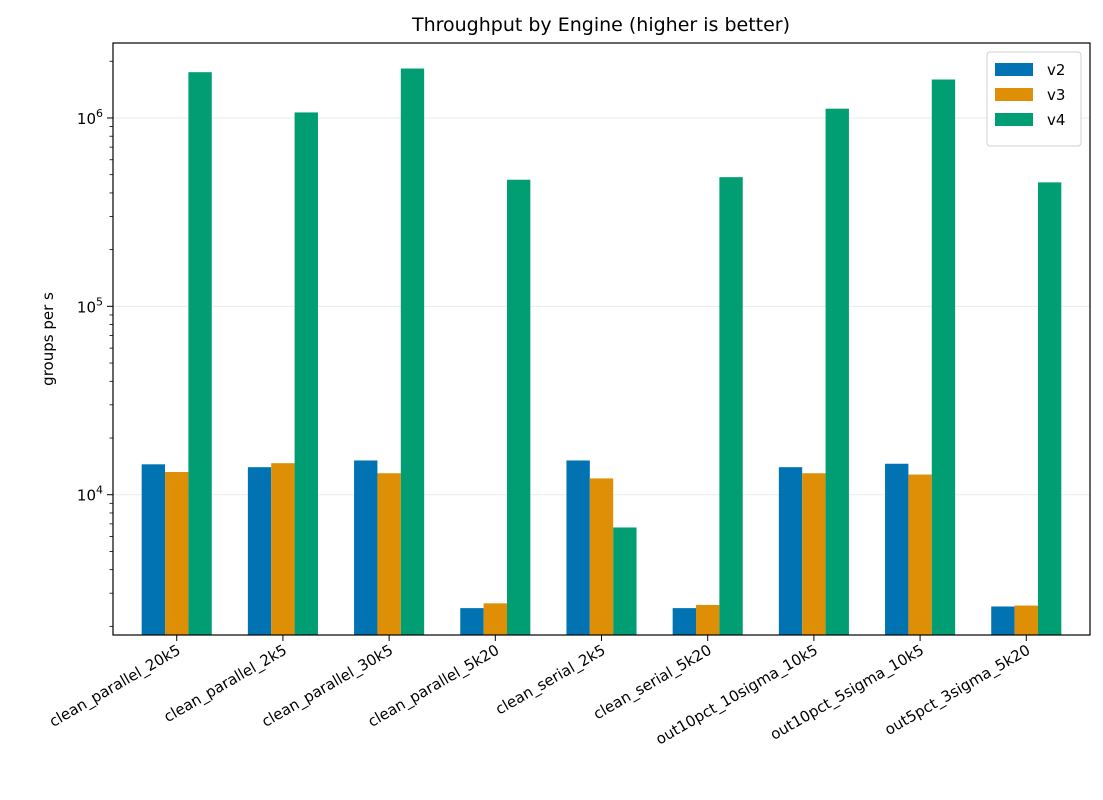 Image resolution: width=1103 pixels, height=800 pixels. Describe the element at coordinates (115, 686) in the screenshot. I see `x-tick-label: clean_parallel_20k5` at that location.